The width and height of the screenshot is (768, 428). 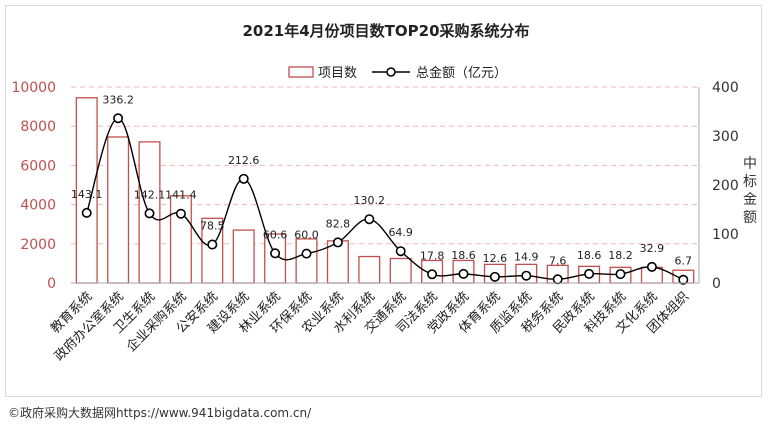 I want to click on amount-data-label: 17.8, so click(x=432, y=255).